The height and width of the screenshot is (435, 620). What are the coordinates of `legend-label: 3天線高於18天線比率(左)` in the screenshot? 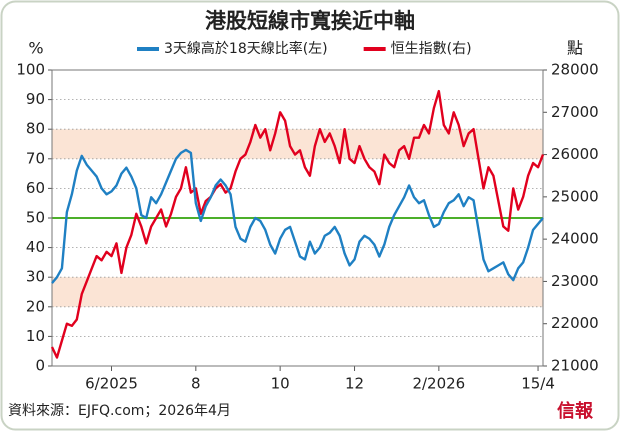 It's located at (246, 48).